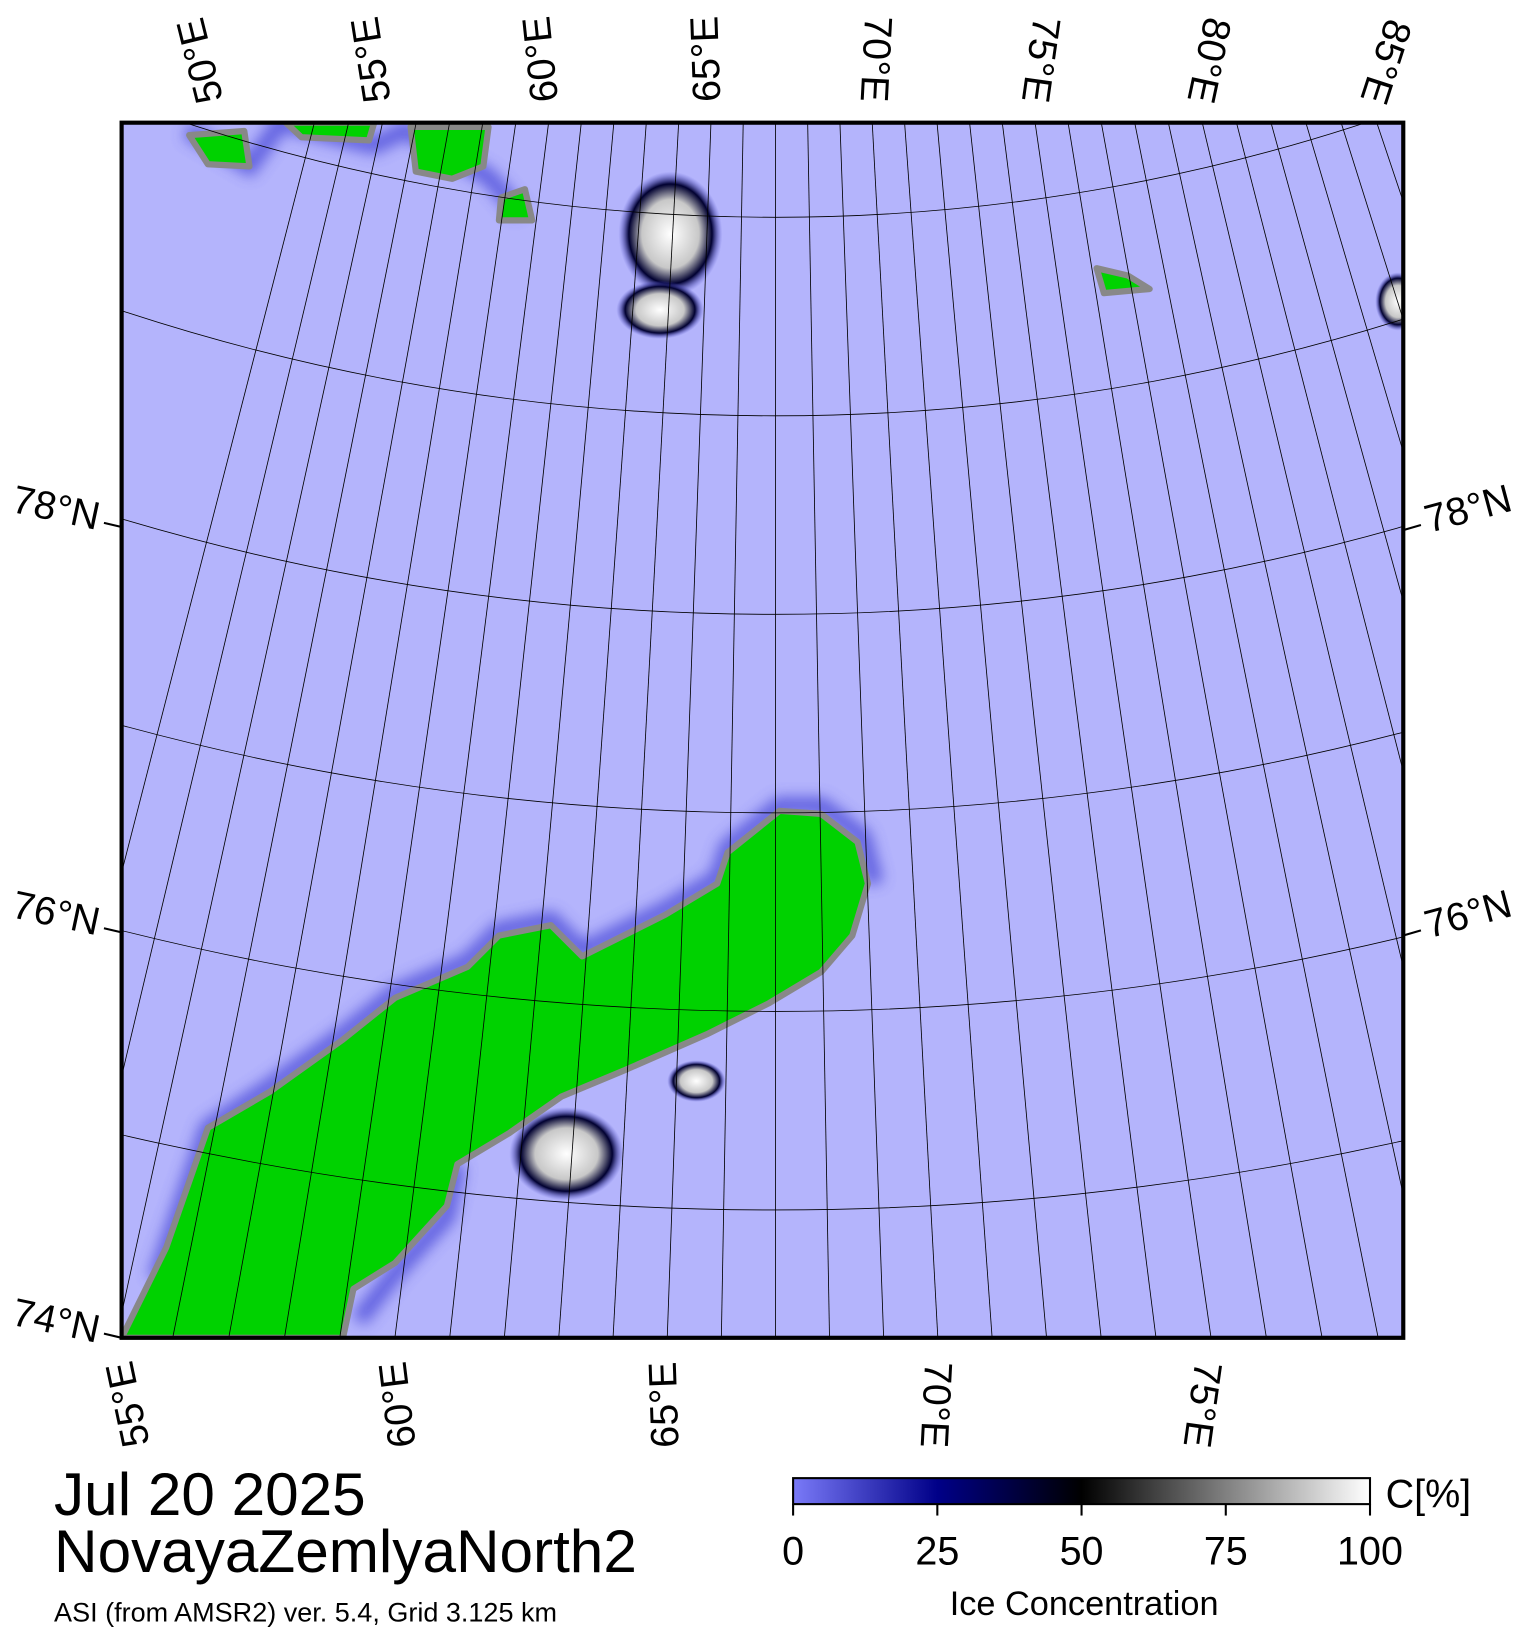 Image resolution: width=1528 pixels, height=1632 pixels. What do you see at coordinates (55, 1320) in the screenshot?
I see `lat-label: 74°N` at bounding box center [55, 1320].